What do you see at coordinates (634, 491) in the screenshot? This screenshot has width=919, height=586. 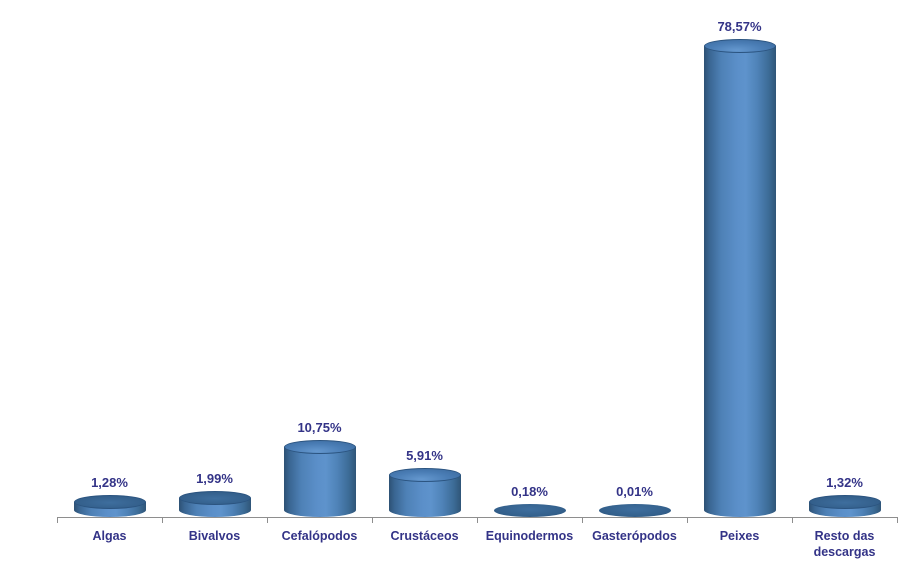 I see `bar-value-label: 0,01%` at bounding box center [634, 491].